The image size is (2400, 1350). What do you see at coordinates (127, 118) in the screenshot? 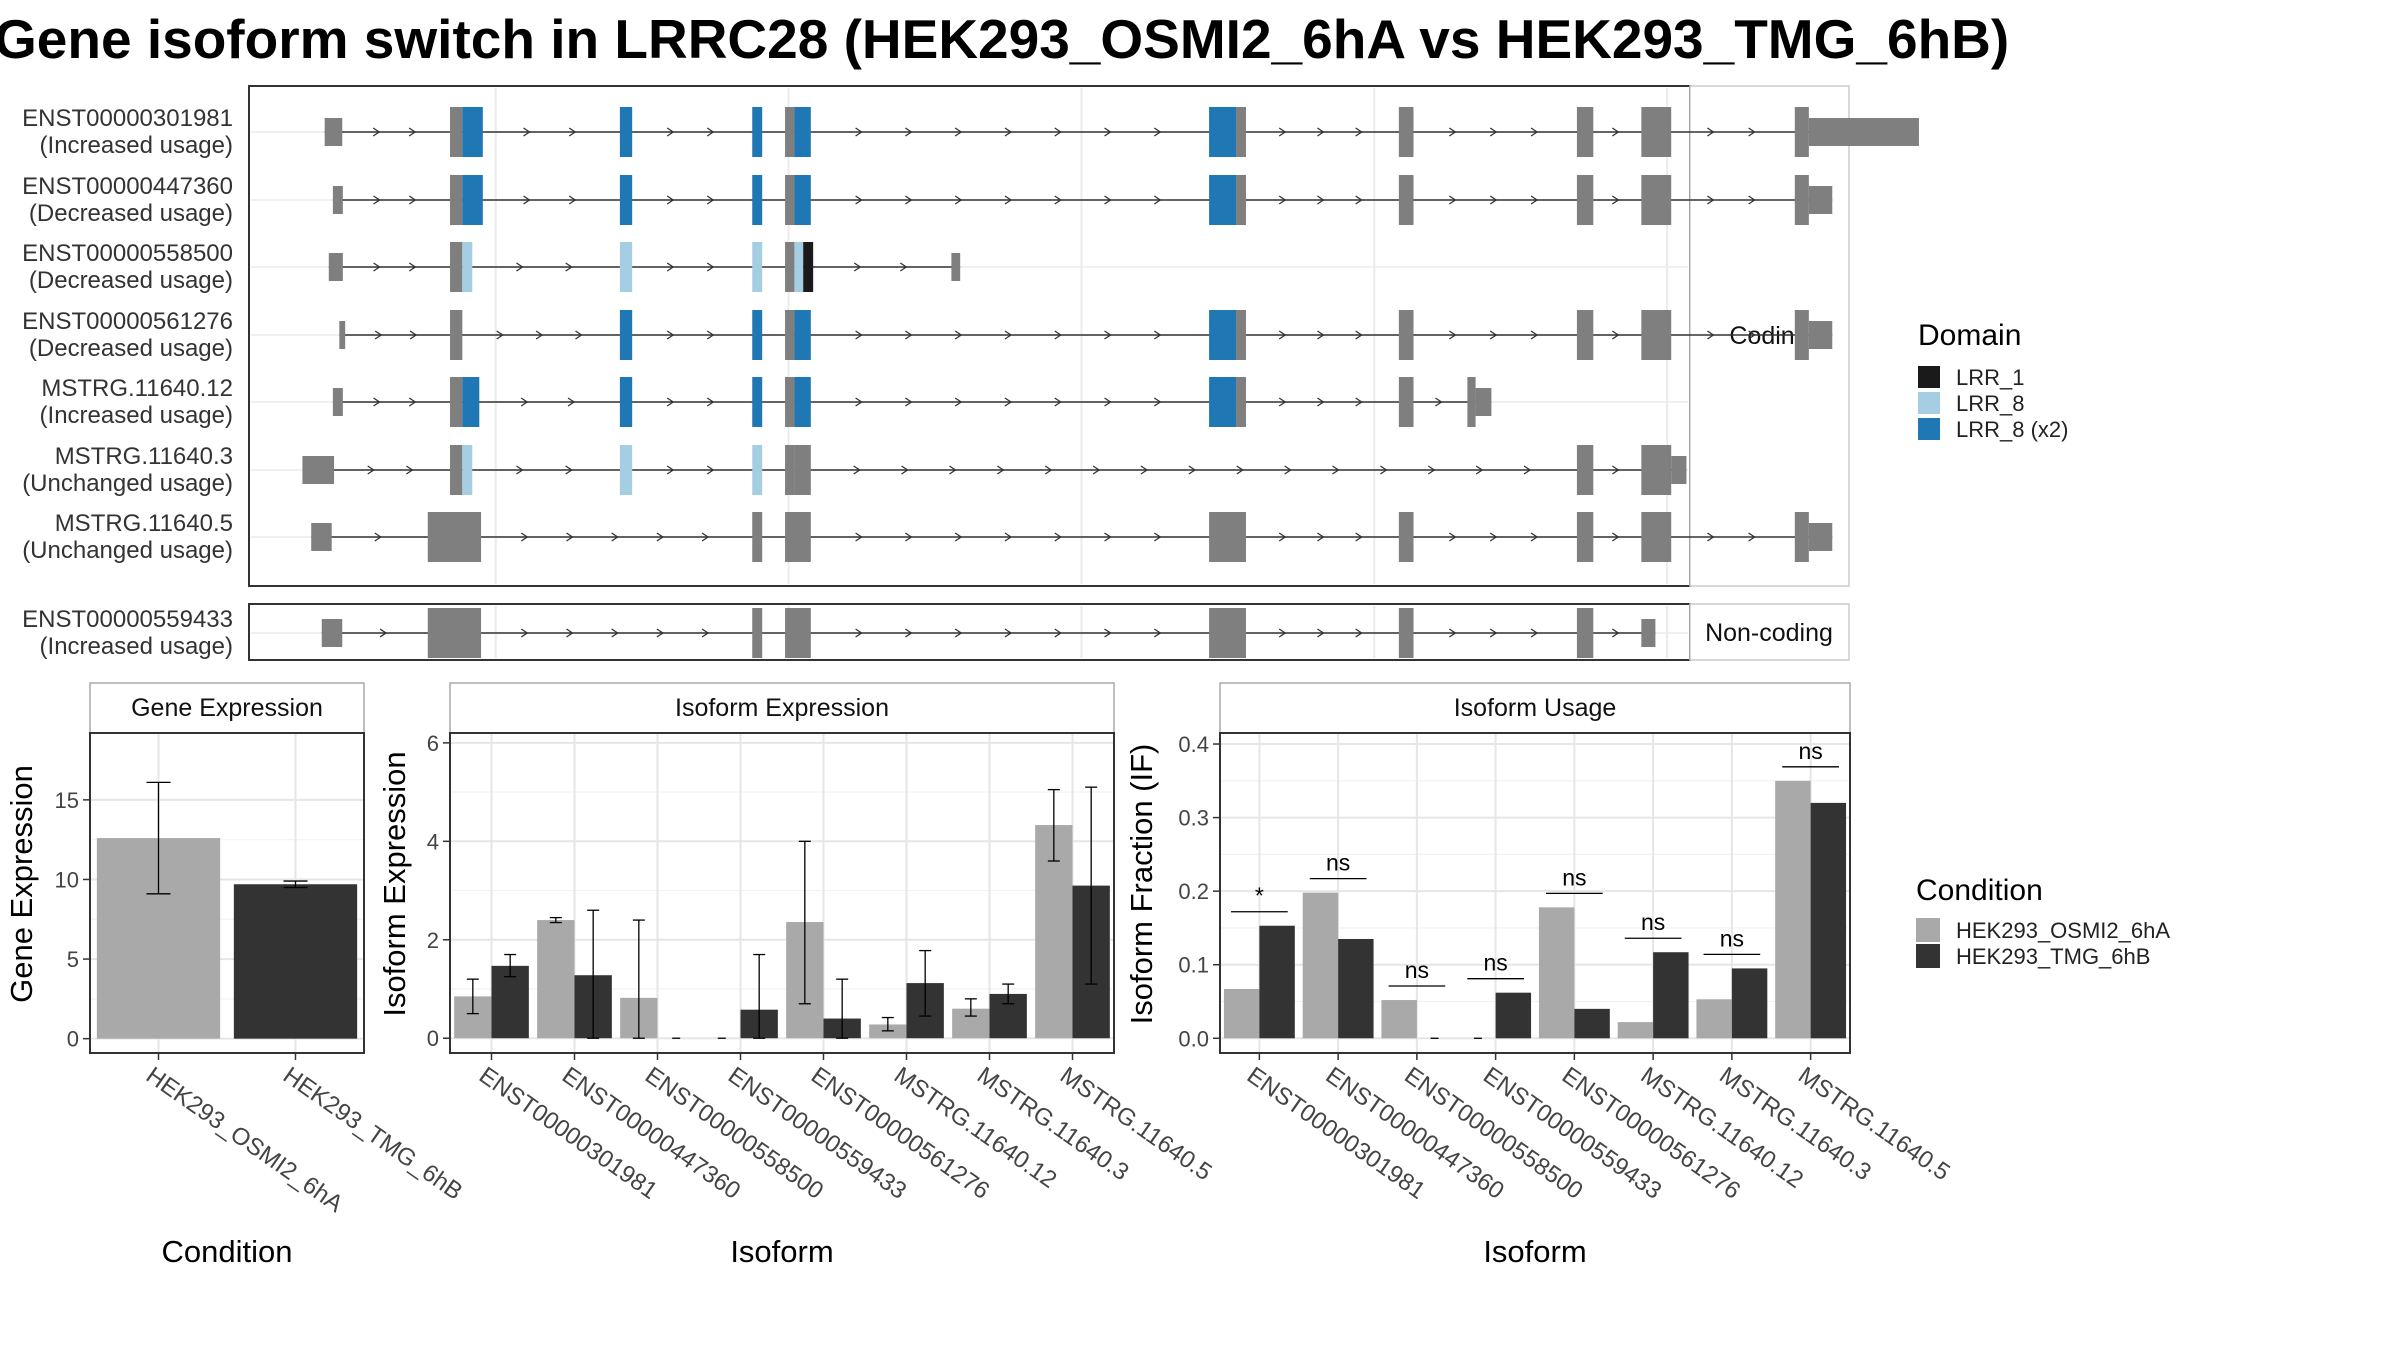
I see `transcript-id-label: ENST00000301981` at bounding box center [127, 118].